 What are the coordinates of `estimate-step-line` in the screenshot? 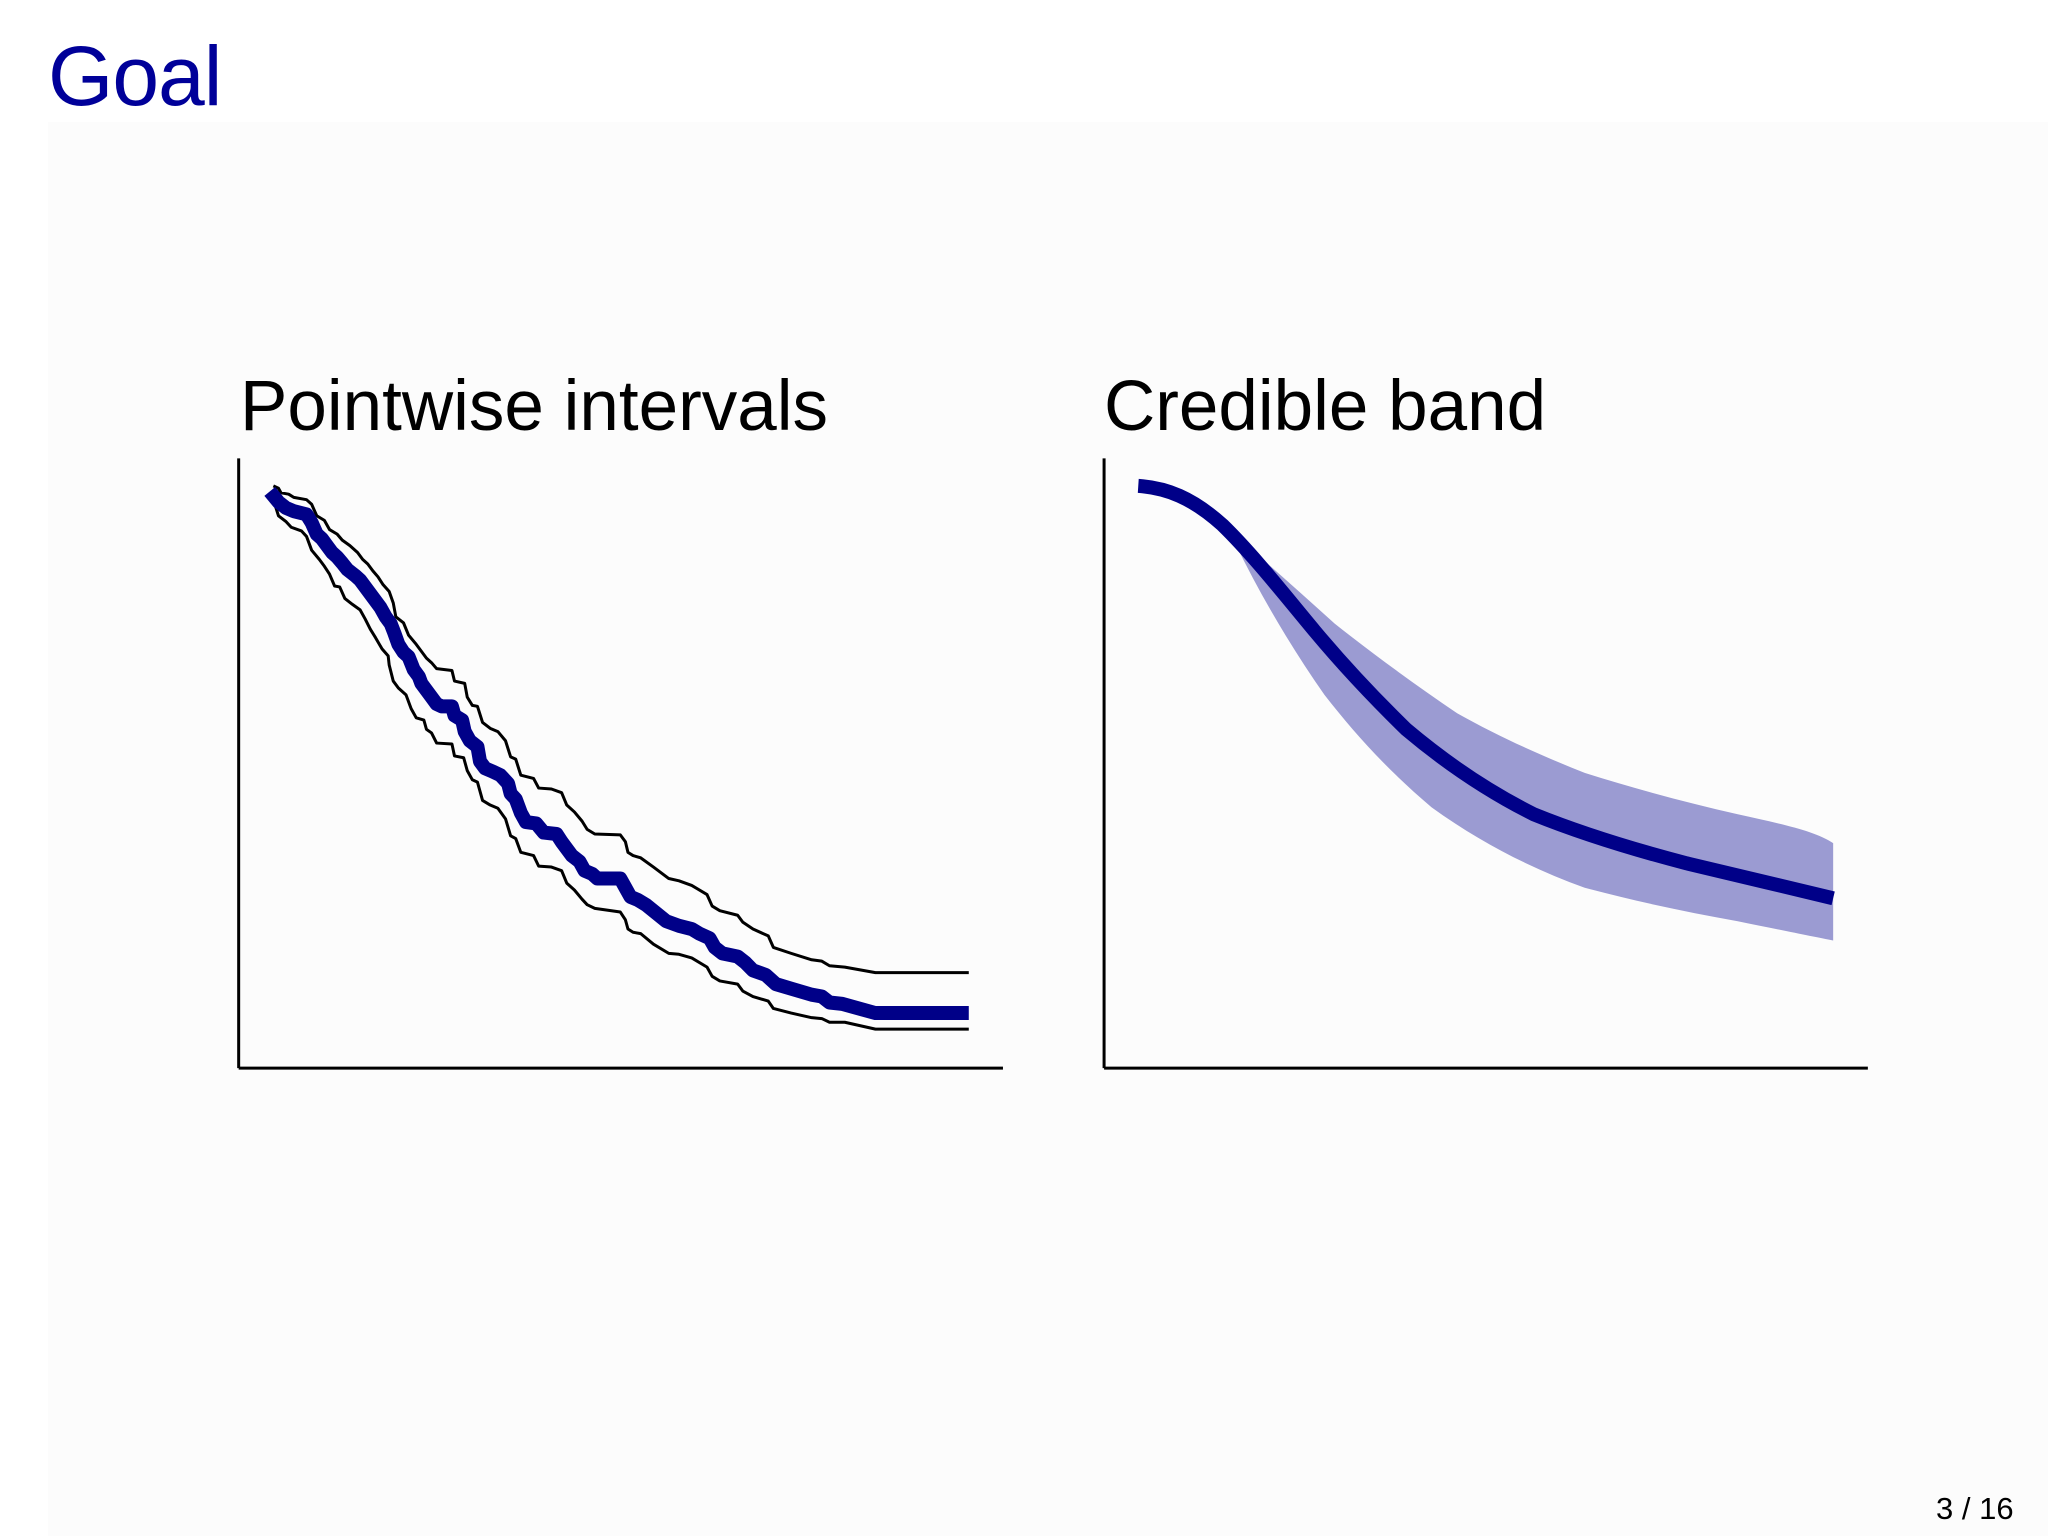 It's located at (619, 752).